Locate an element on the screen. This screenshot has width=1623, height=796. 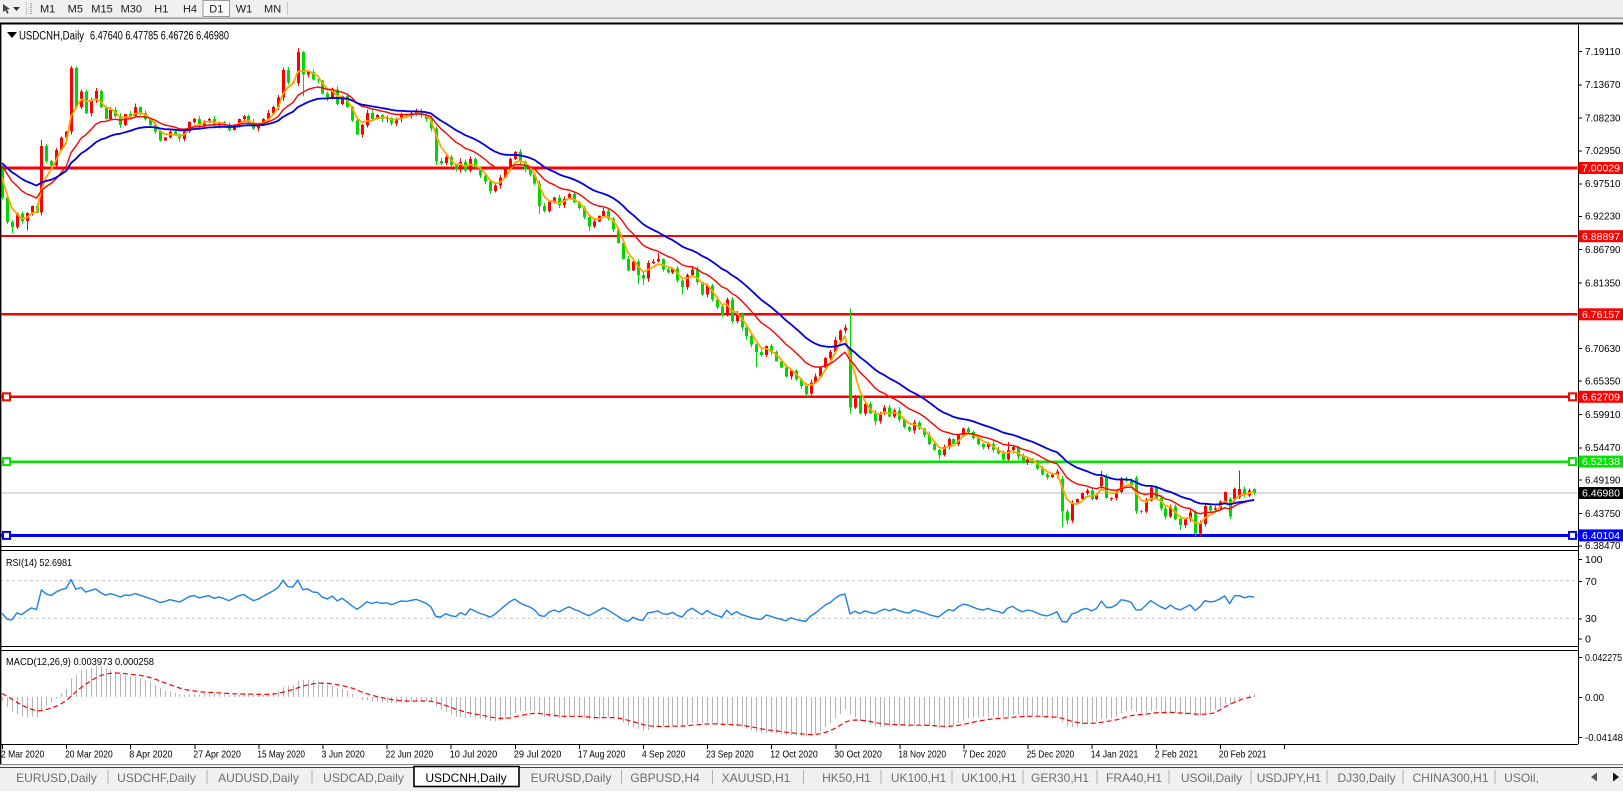
svg-text: 20 Feb 2021 is located at coordinates (1243, 755).